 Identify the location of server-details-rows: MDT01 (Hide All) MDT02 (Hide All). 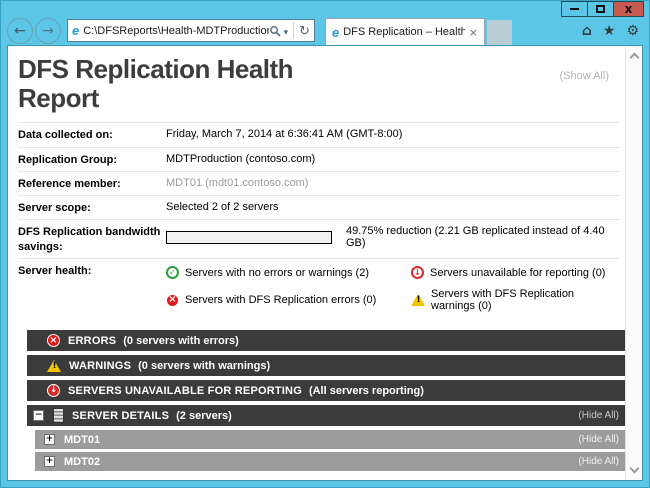
(330, 450).